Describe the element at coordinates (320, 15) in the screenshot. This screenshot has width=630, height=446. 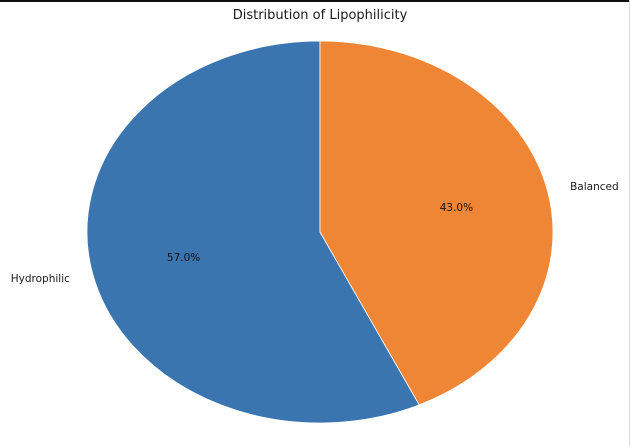
I see `chart-title: Distribution of Lipophilicity` at that location.